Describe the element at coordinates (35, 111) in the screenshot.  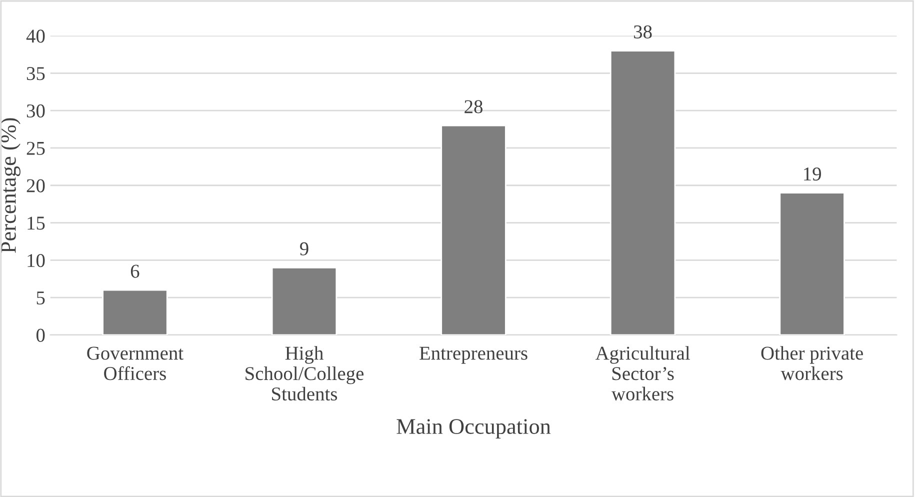
I see `y-tick-label: 30` at that location.